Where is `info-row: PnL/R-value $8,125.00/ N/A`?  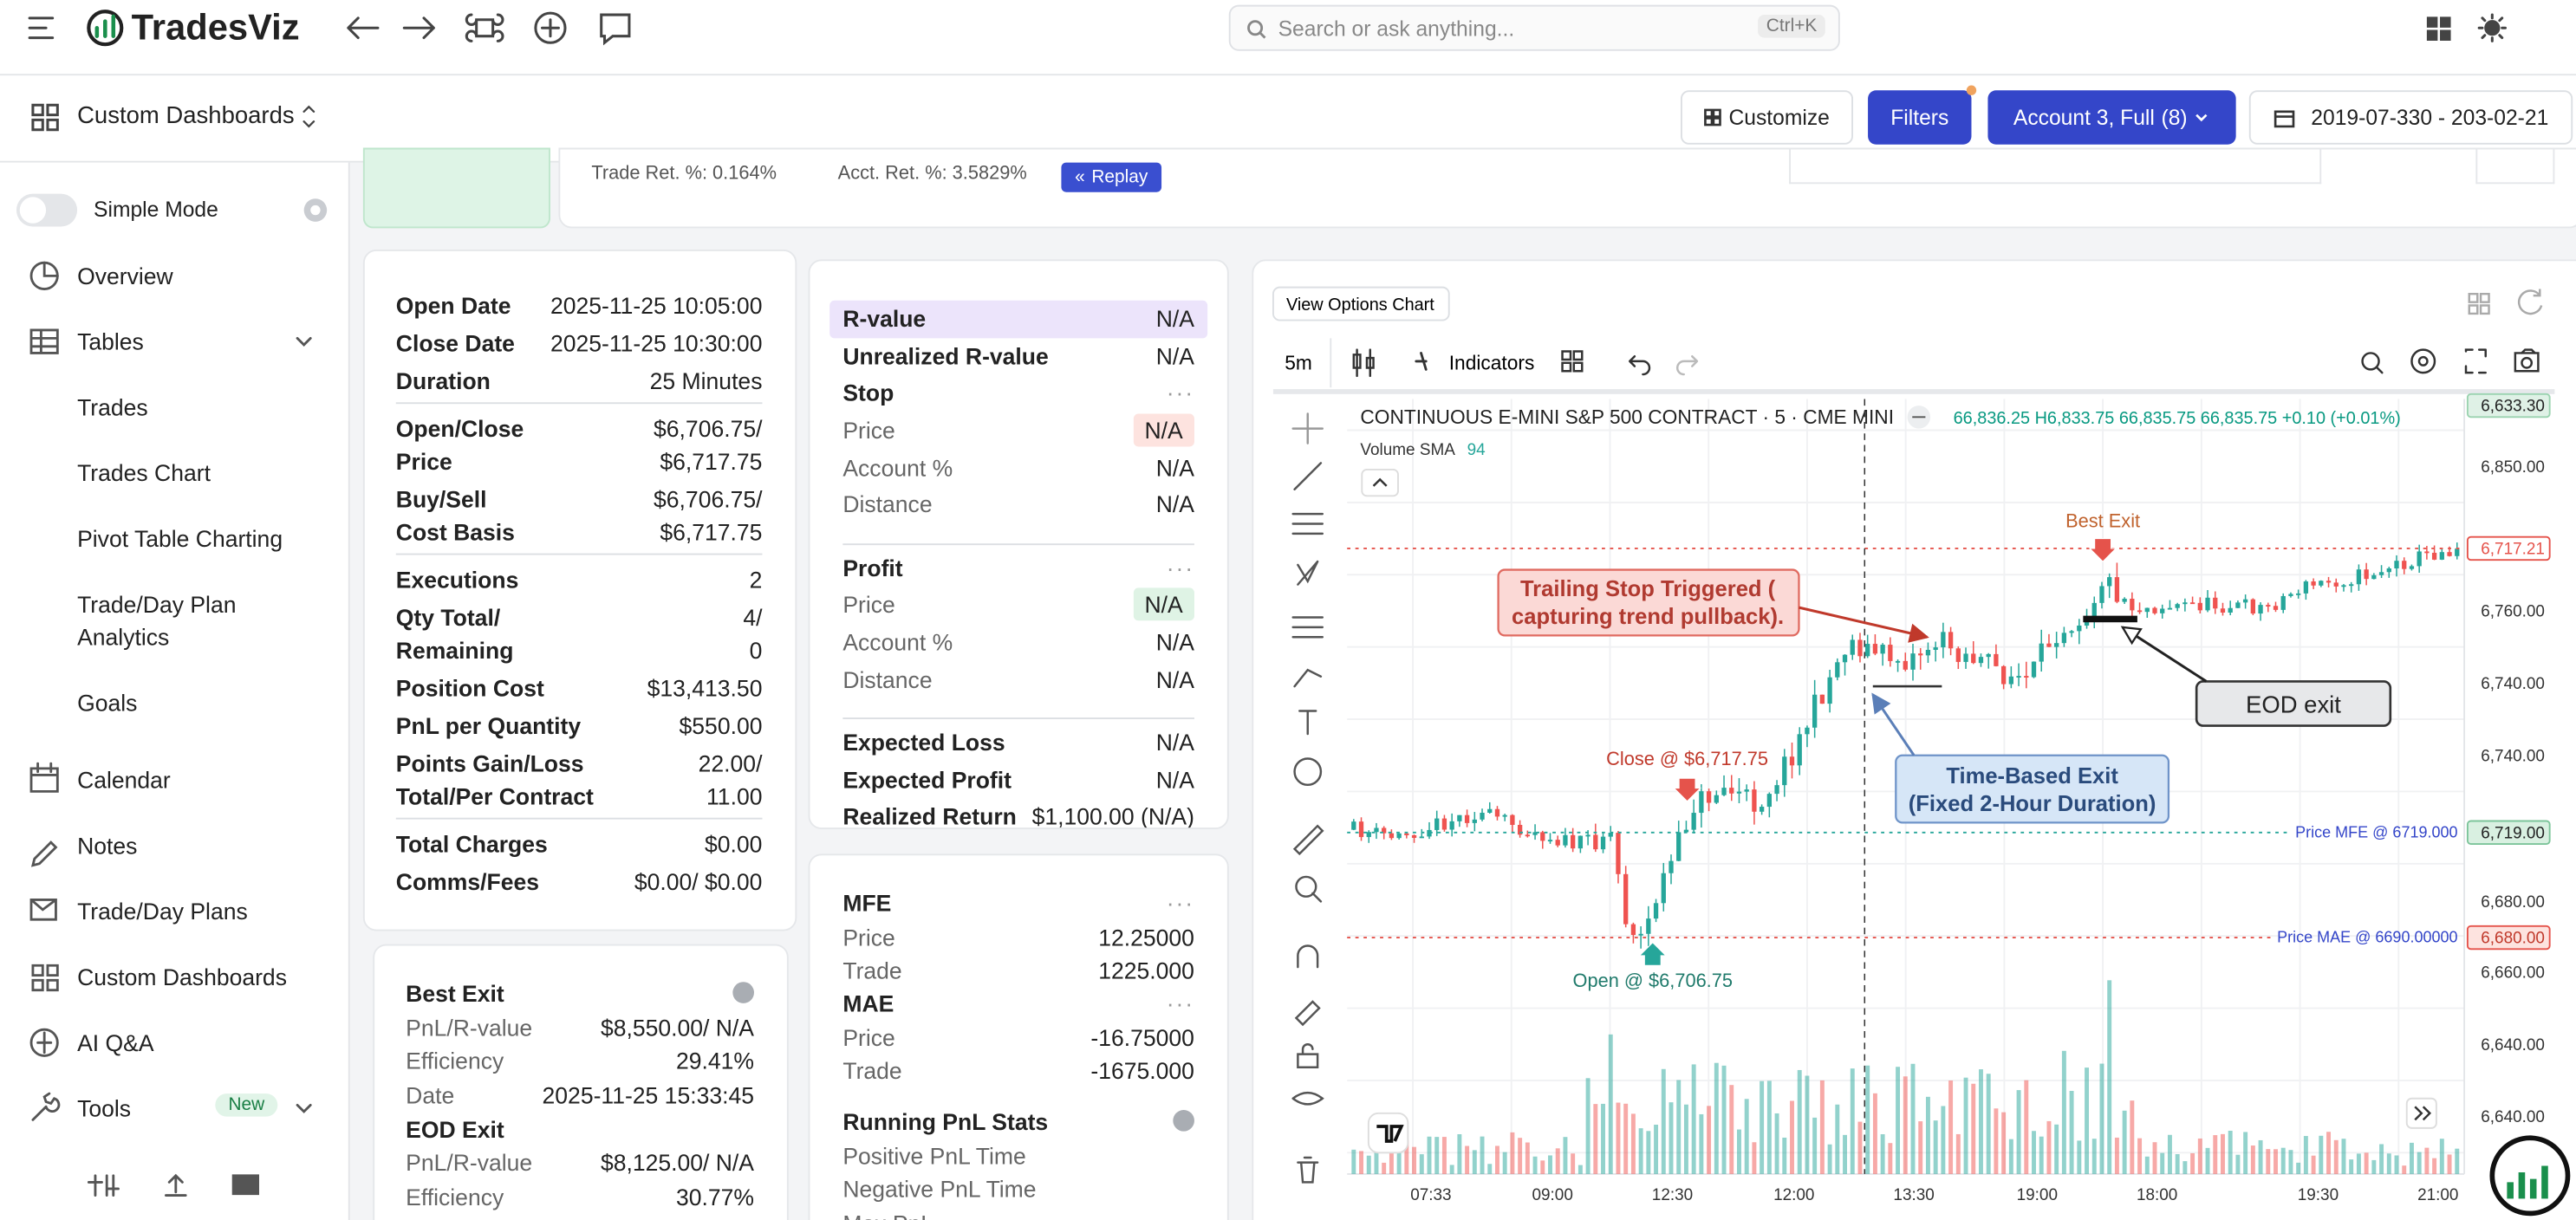
info-row: PnL/R-value $8,125.00/ N/A is located at coordinates (580, 1163).